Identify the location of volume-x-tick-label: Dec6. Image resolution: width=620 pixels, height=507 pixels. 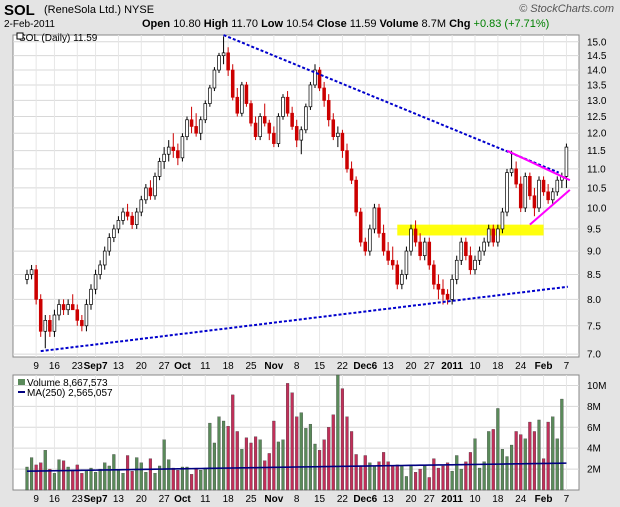
(365, 499).